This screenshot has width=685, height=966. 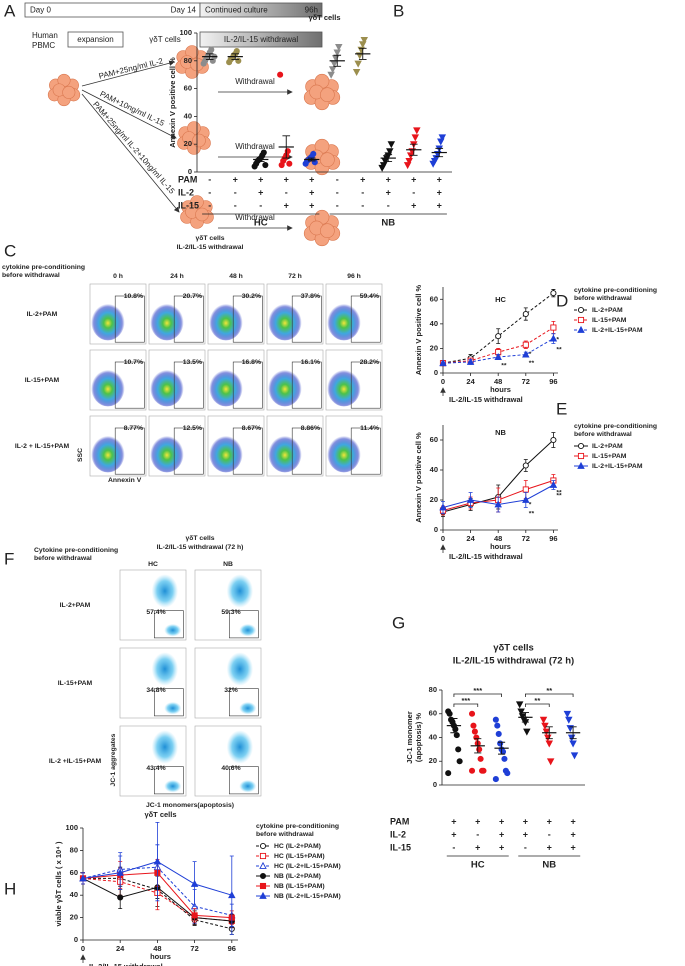 I want to click on flow-percentage: 16.8%, so click(x=251, y=362).